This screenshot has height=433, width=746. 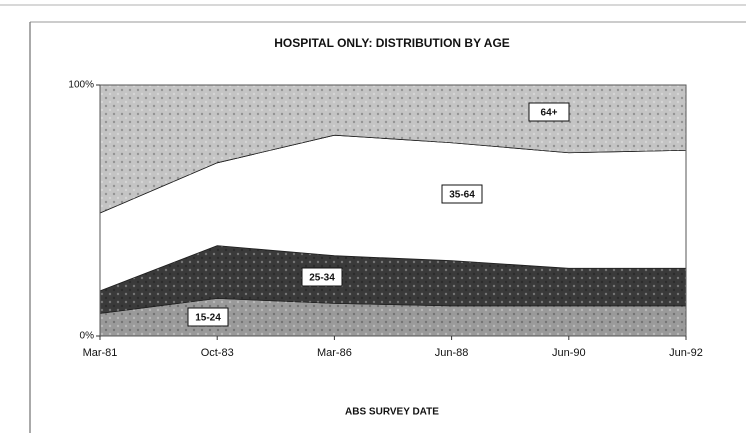 I want to click on chart-title: HOSPITAL ONLY: DISTRIBUTION BY AGE, so click(x=392, y=43).